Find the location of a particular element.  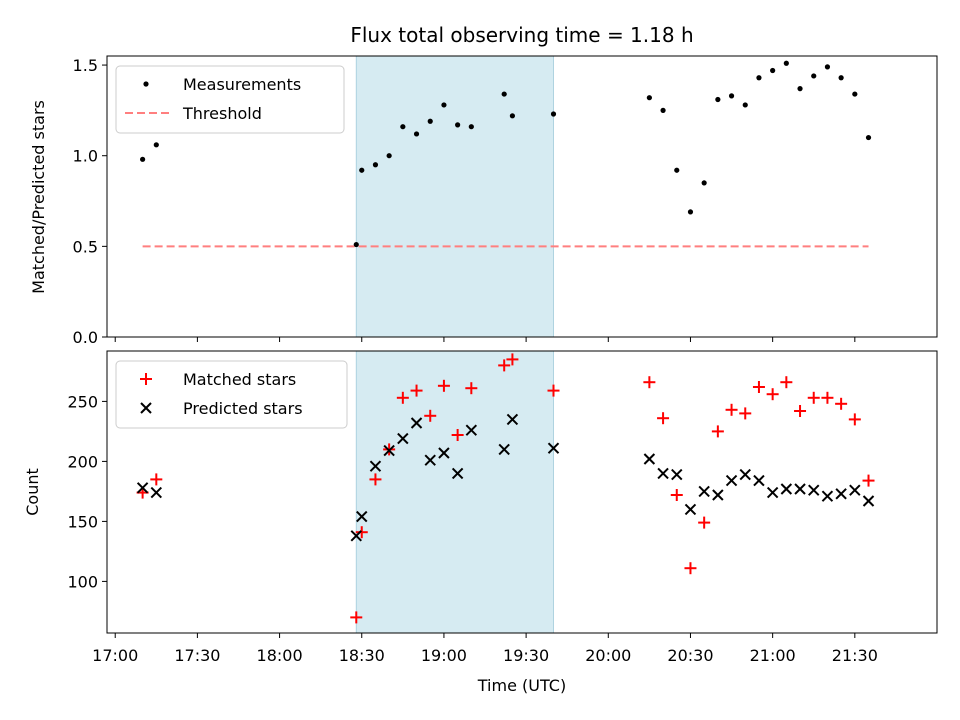

y-tick-label: 100 is located at coordinates (82, 581).